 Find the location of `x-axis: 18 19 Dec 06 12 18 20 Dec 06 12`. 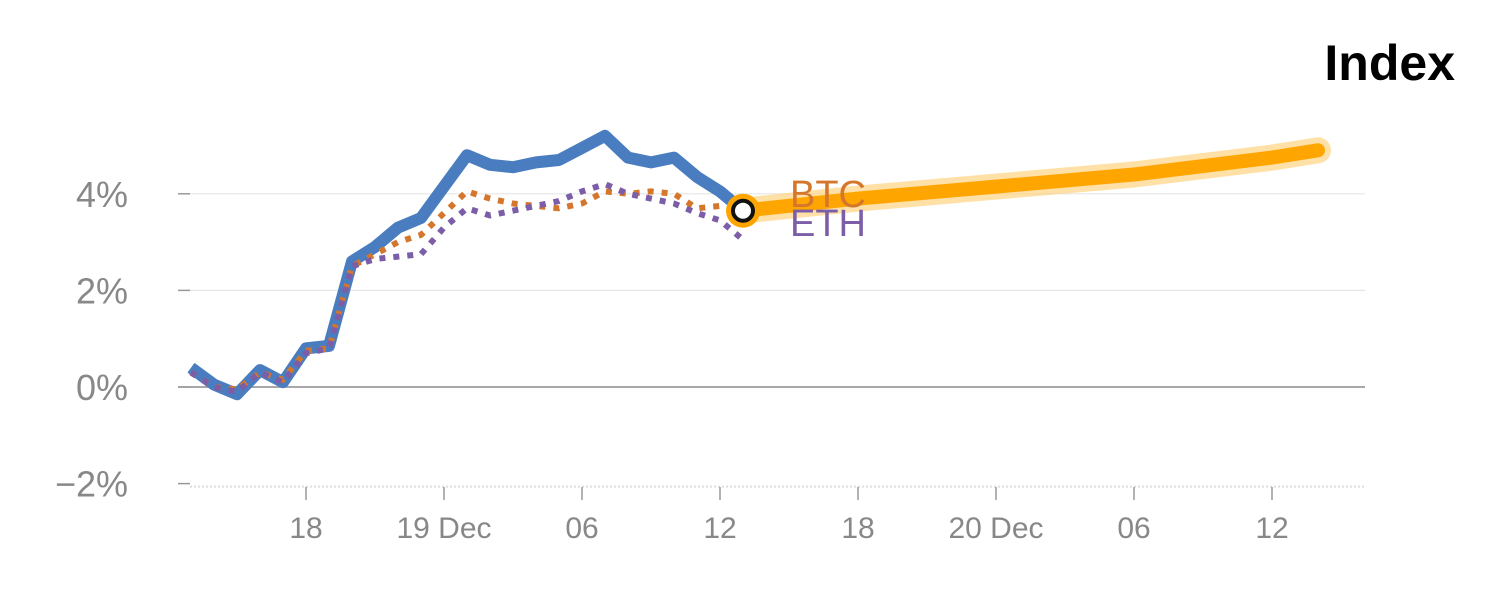

x-axis: 18 19 Dec 06 12 18 20 Dec 06 12 is located at coordinates (789, 516).